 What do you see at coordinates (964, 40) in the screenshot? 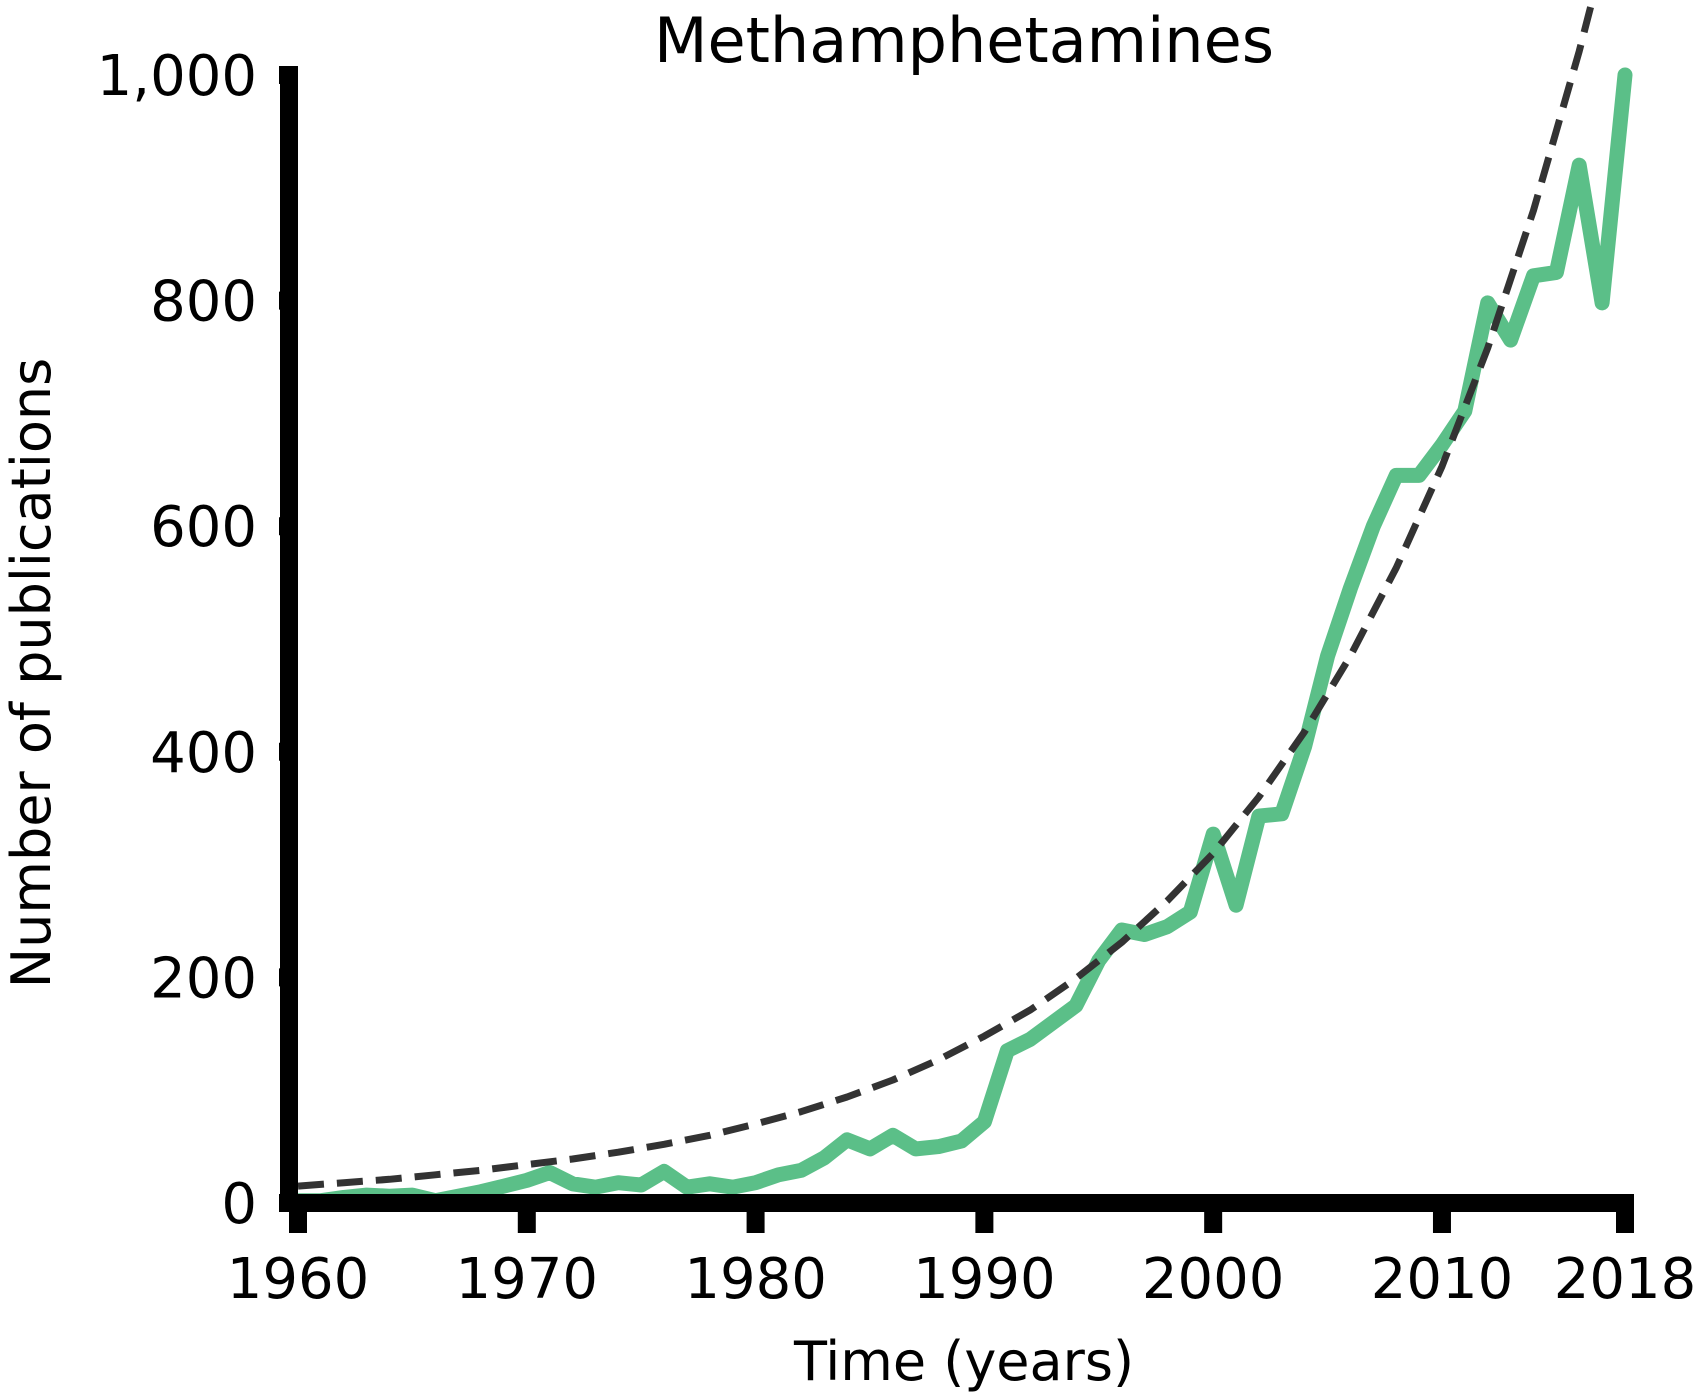
I see `chart-title: Methamphetamines` at bounding box center [964, 40].